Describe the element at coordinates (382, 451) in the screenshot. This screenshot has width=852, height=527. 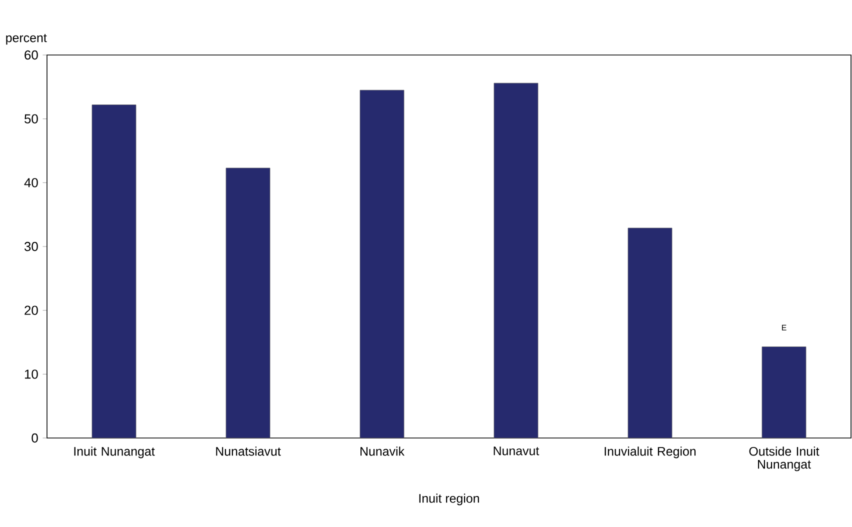
I see `x-tick-label: Nunavik` at that location.